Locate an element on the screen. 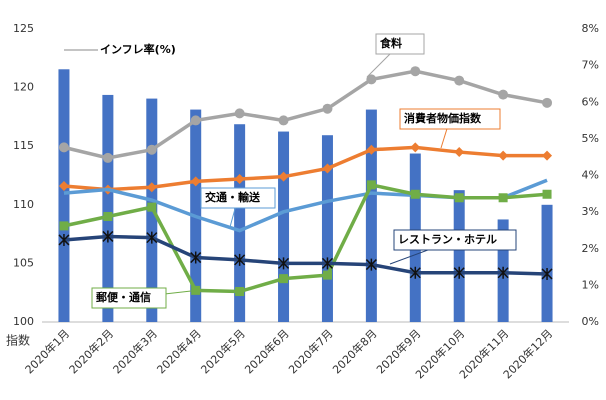  legend-label: 消費者物価指数 is located at coordinates (443, 118).